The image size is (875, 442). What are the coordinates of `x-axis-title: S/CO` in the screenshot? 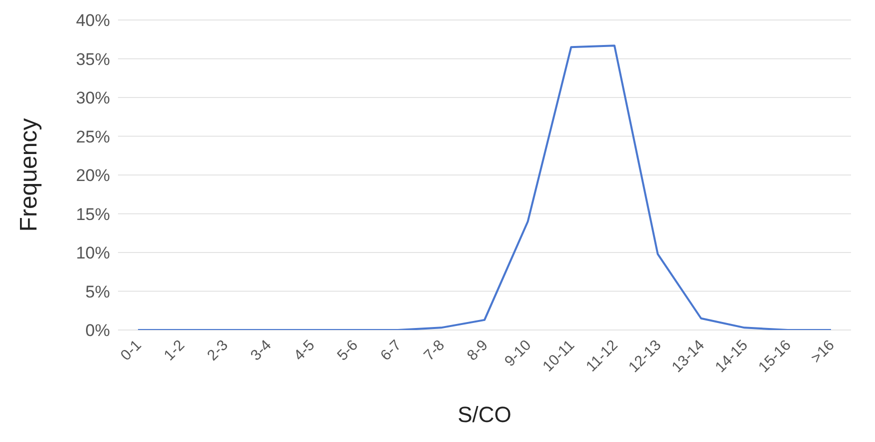 It's located at (485, 414).